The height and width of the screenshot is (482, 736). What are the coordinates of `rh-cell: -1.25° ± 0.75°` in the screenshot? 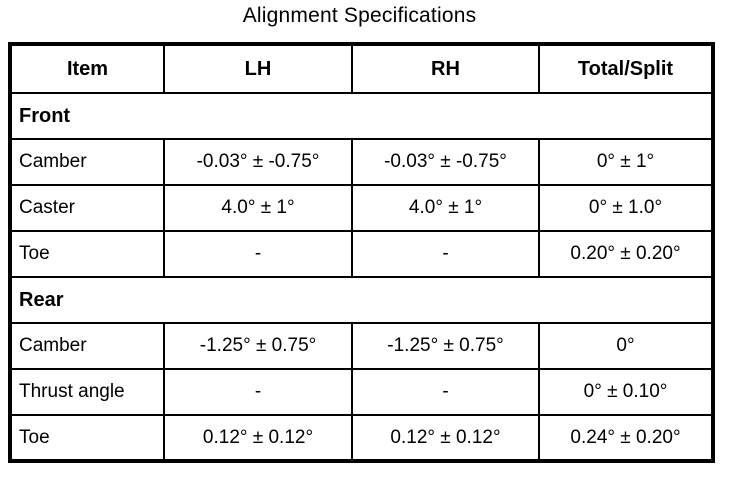 It's located at (445, 346).